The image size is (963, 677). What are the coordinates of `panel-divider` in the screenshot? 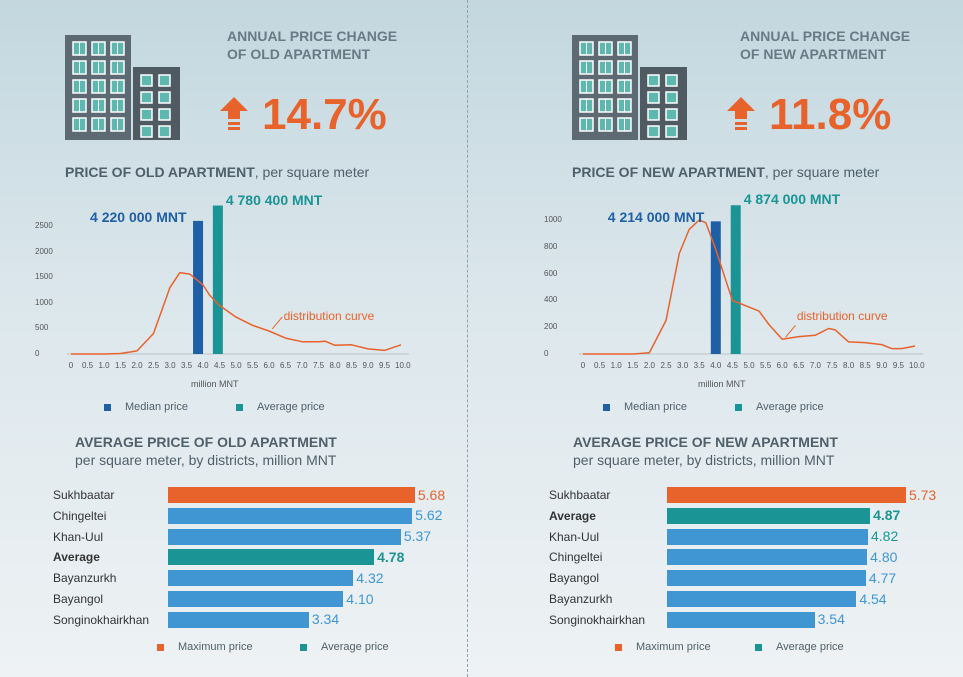 It's located at (467, 338).